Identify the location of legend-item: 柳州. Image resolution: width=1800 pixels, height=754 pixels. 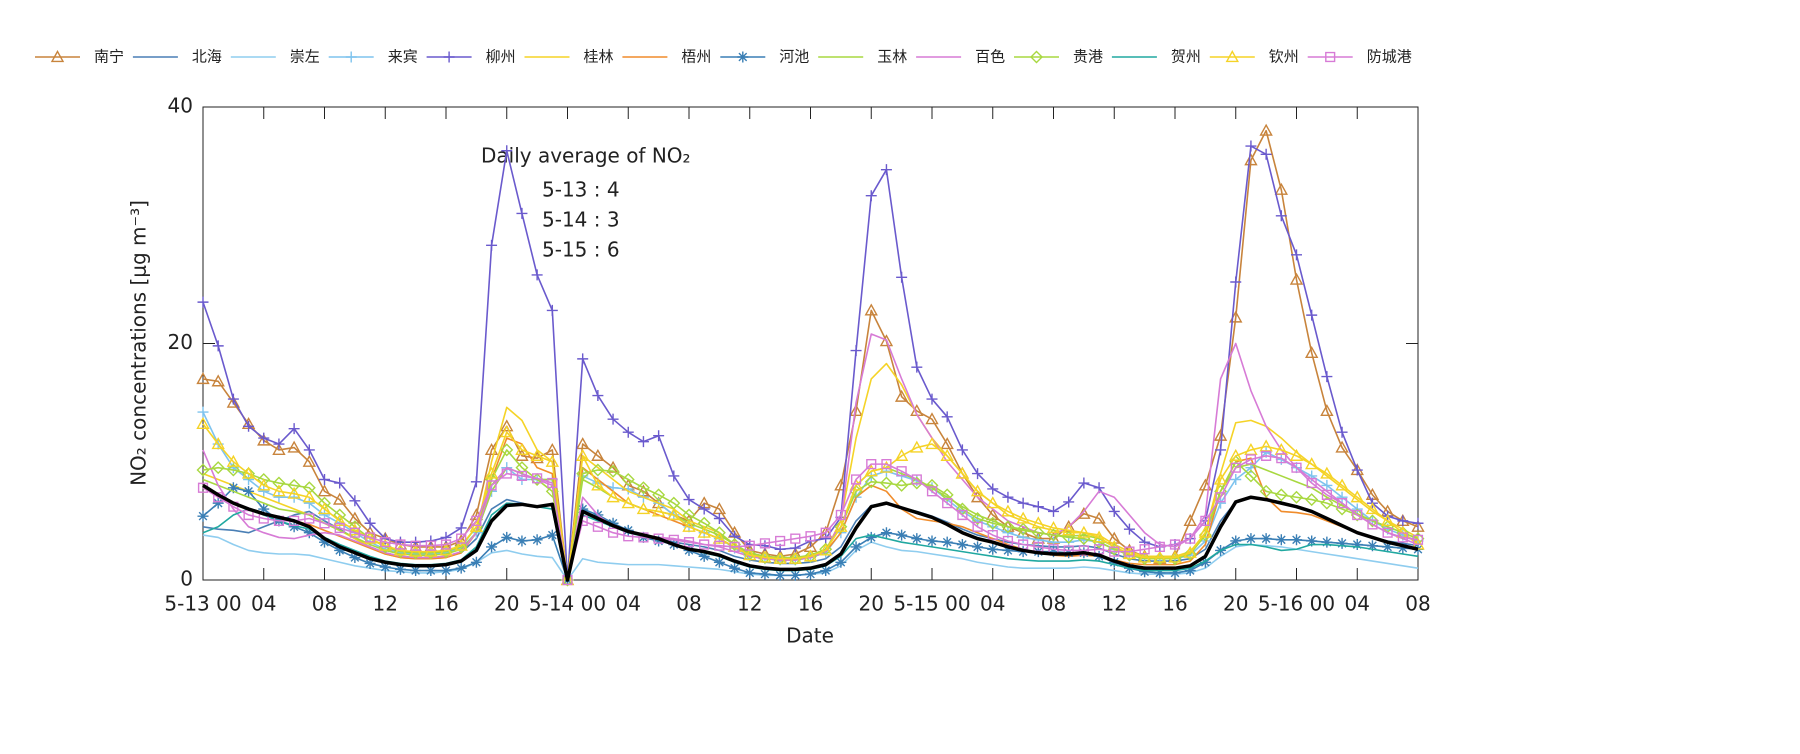
(471, 57).